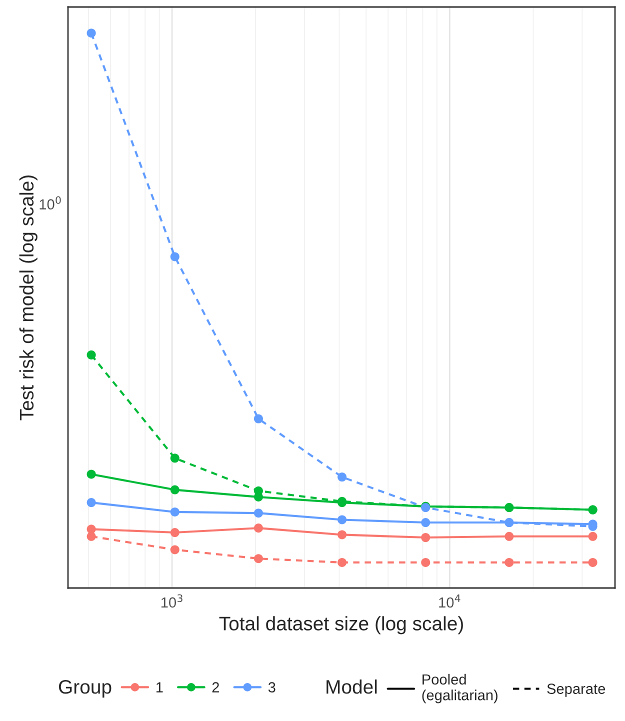 Image resolution: width=625 pixels, height=721 pixels. What do you see at coordinates (171, 601) in the screenshot?
I see `x-tick-label: 10$^{3}$` at bounding box center [171, 601].